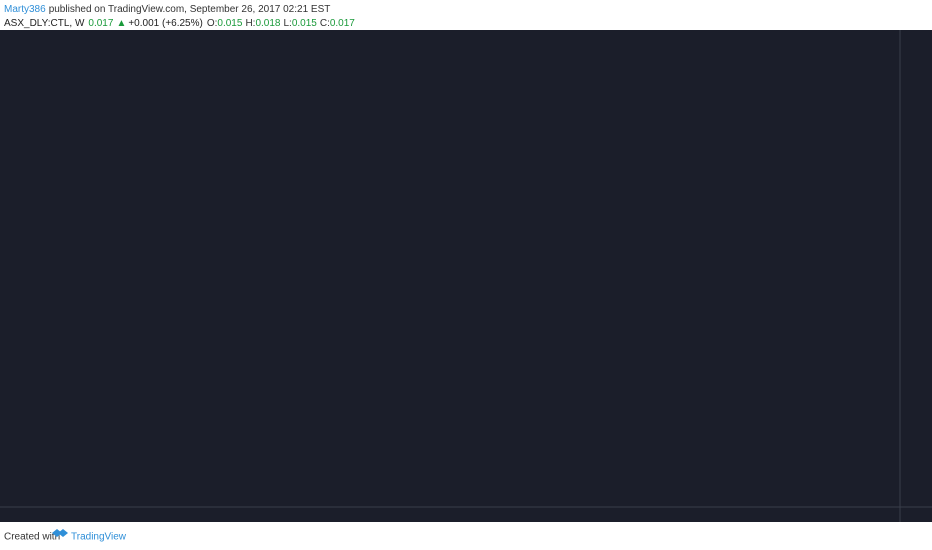 This screenshot has height=550, width=932. Describe the element at coordinates (44, 23) in the screenshot. I see `symbol: ASX_DLY:CTL, W` at that location.